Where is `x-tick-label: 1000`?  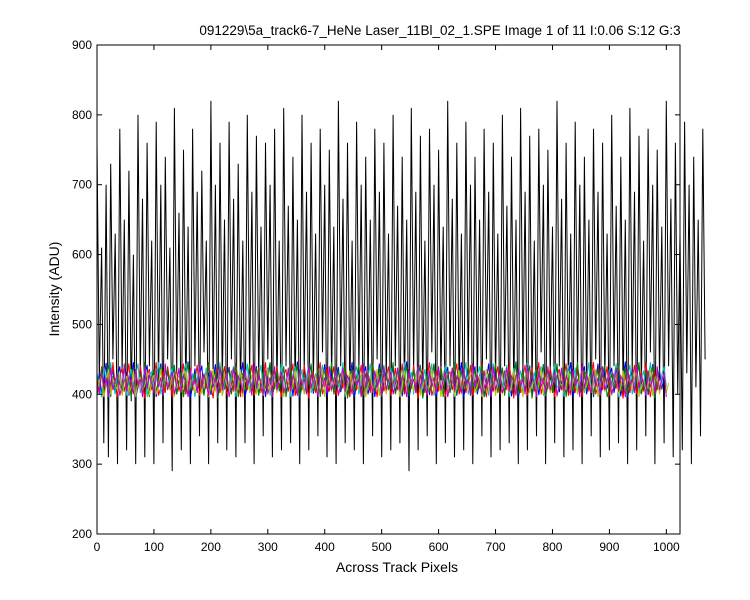 x-tick-label: 1000 is located at coordinates (666, 547).